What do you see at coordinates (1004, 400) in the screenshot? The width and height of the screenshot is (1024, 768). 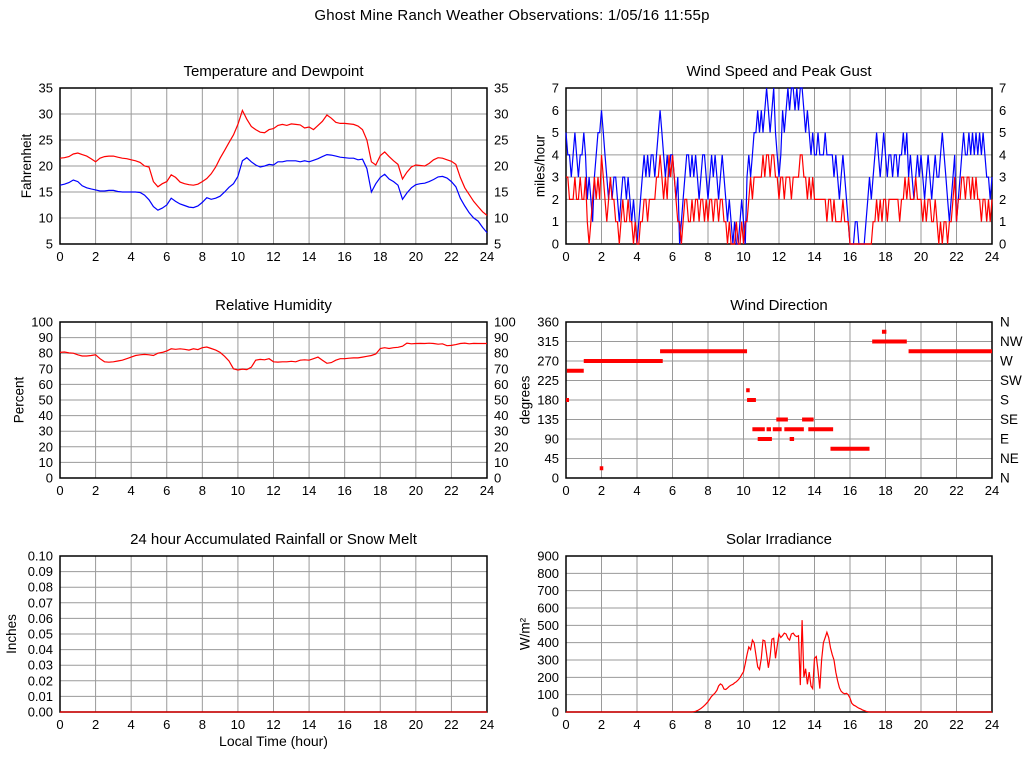 I see `compass-label: S` at bounding box center [1004, 400].